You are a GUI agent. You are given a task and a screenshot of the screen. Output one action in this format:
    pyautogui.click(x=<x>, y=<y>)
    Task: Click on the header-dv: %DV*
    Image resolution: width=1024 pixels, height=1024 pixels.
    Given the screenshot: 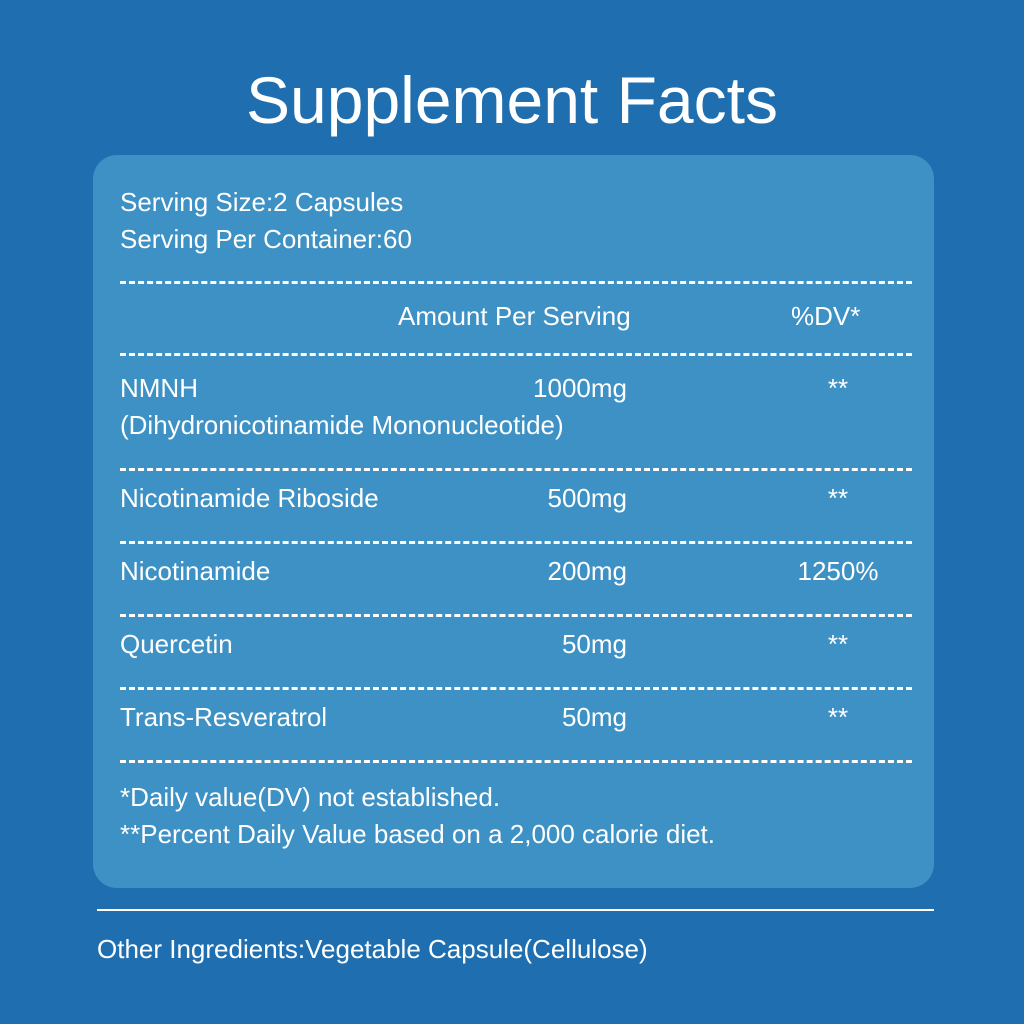 What is the action you would take?
    pyautogui.click(x=826, y=316)
    